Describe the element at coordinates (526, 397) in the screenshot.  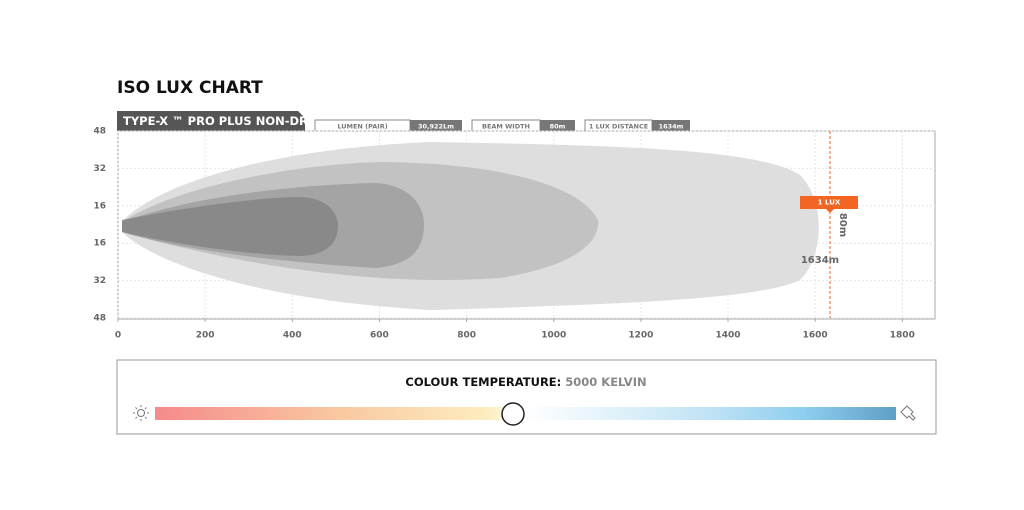
I see `colour-panel` at that location.